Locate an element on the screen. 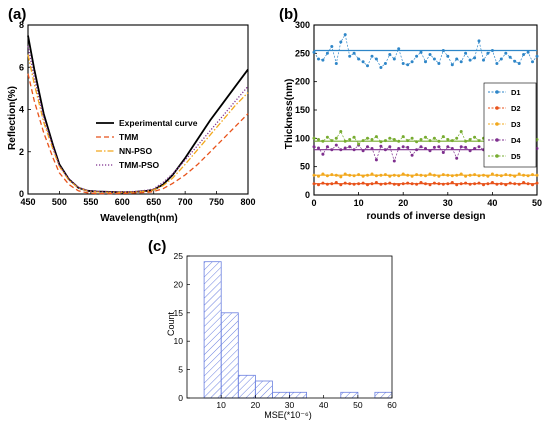  chart-b-legend-label: D1 is located at coordinates (516, 92).